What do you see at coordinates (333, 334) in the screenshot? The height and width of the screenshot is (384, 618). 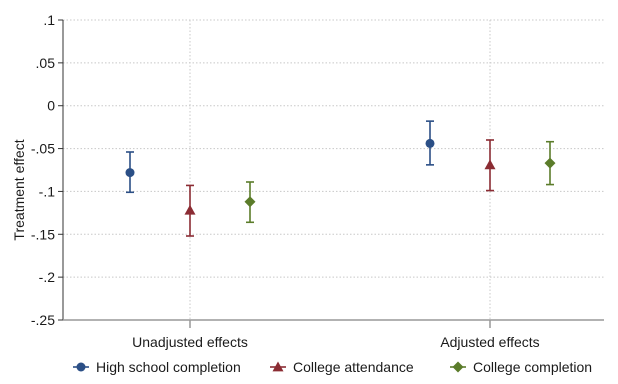 I see `x-axis: Unadjusted effects Adjusted effects` at bounding box center [333, 334].